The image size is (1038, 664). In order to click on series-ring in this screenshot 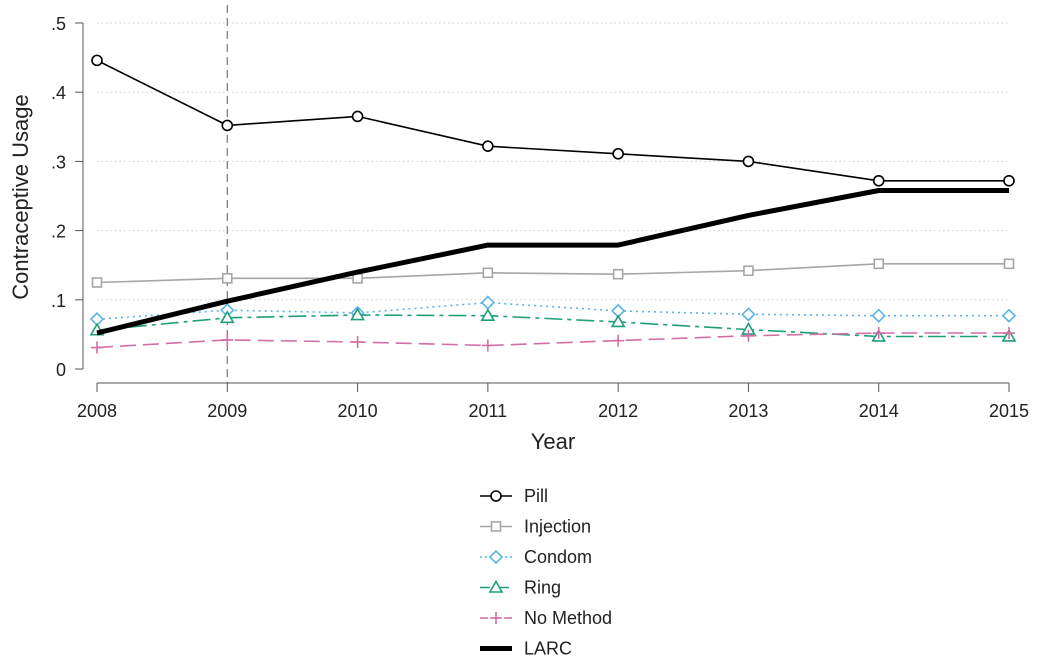, I will do `click(553, 324)`.